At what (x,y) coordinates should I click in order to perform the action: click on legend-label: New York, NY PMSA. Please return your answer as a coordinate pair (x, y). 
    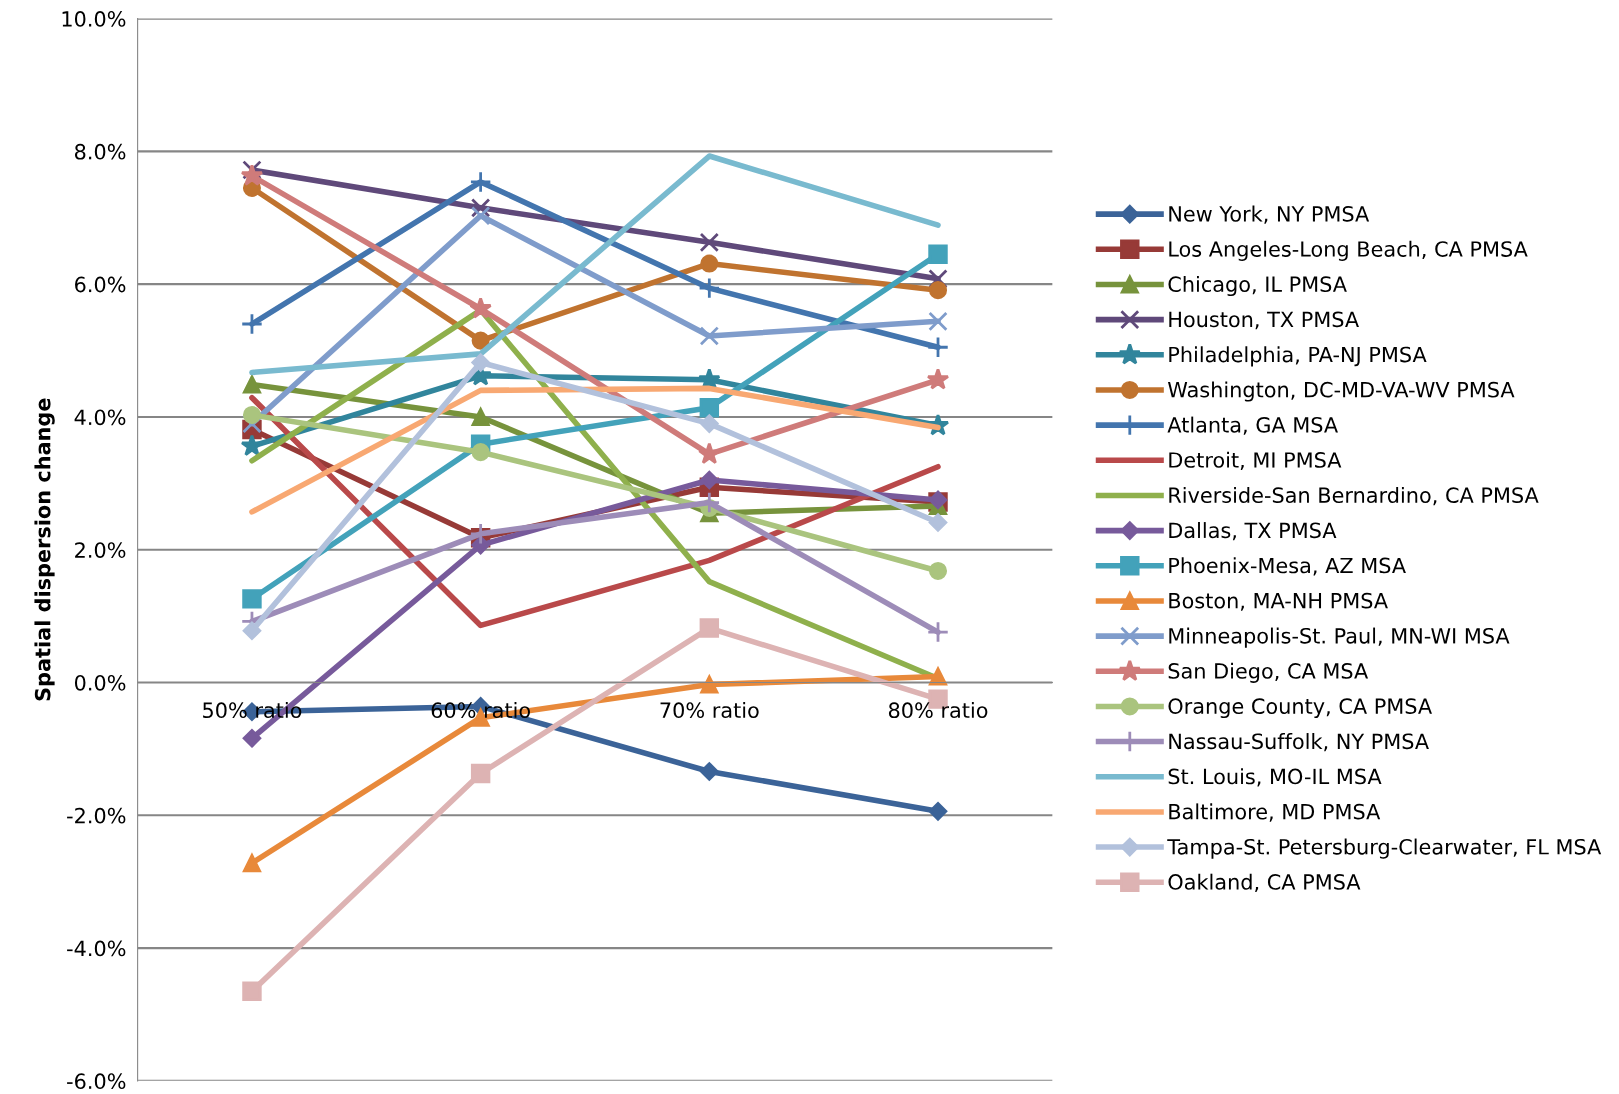
    Looking at the image, I should click on (1269, 214).